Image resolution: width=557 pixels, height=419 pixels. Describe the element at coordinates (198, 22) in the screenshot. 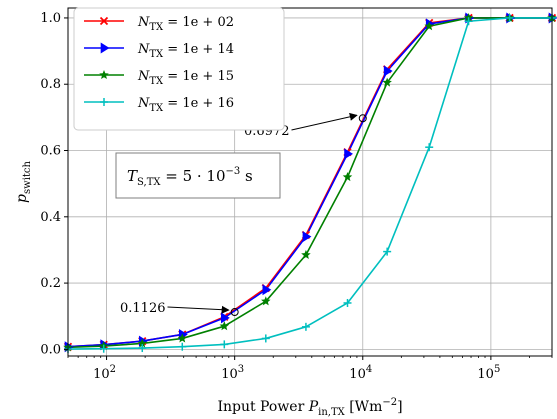

I see `legend-eq: = 1e + 02` at that location.